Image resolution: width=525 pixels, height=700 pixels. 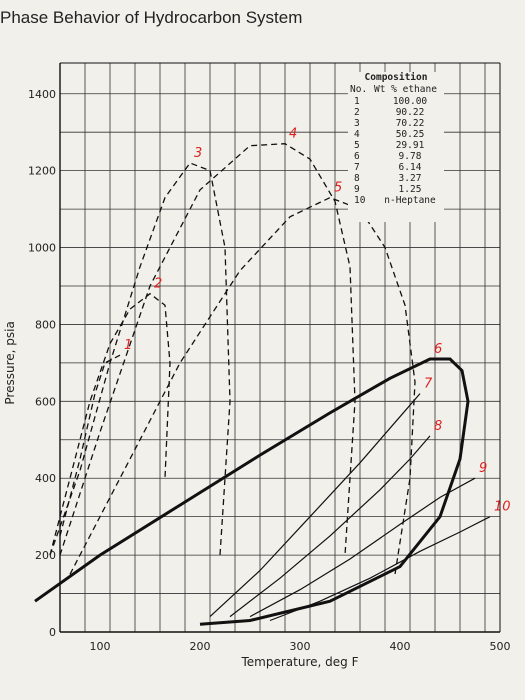 What do you see at coordinates (42, 94) in the screenshot?
I see `y-tick-label: 1400` at bounding box center [42, 94].